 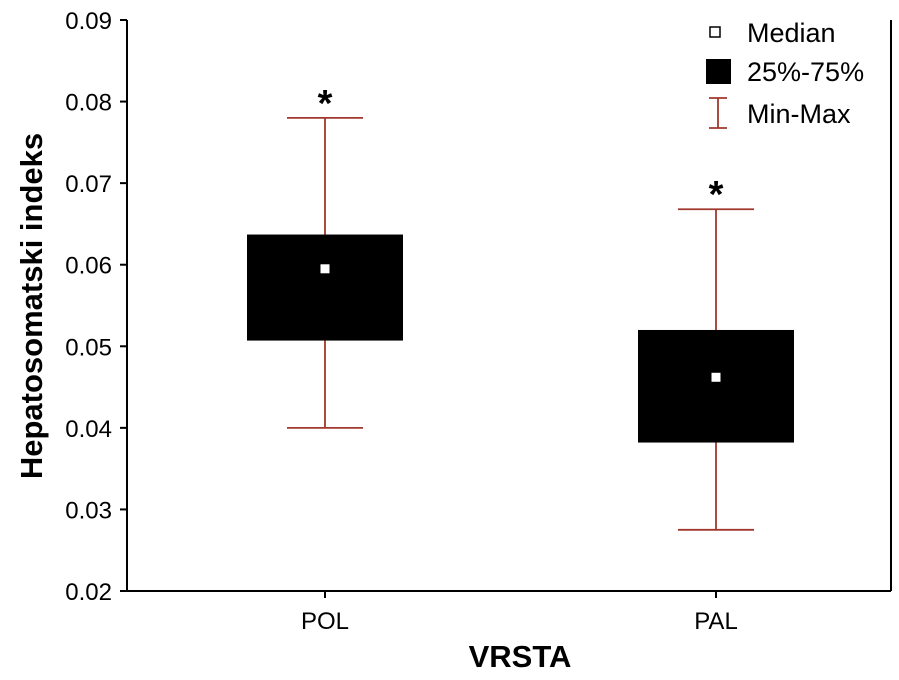 I want to click on y-tick-label: 0.06, so click(x=88, y=266).